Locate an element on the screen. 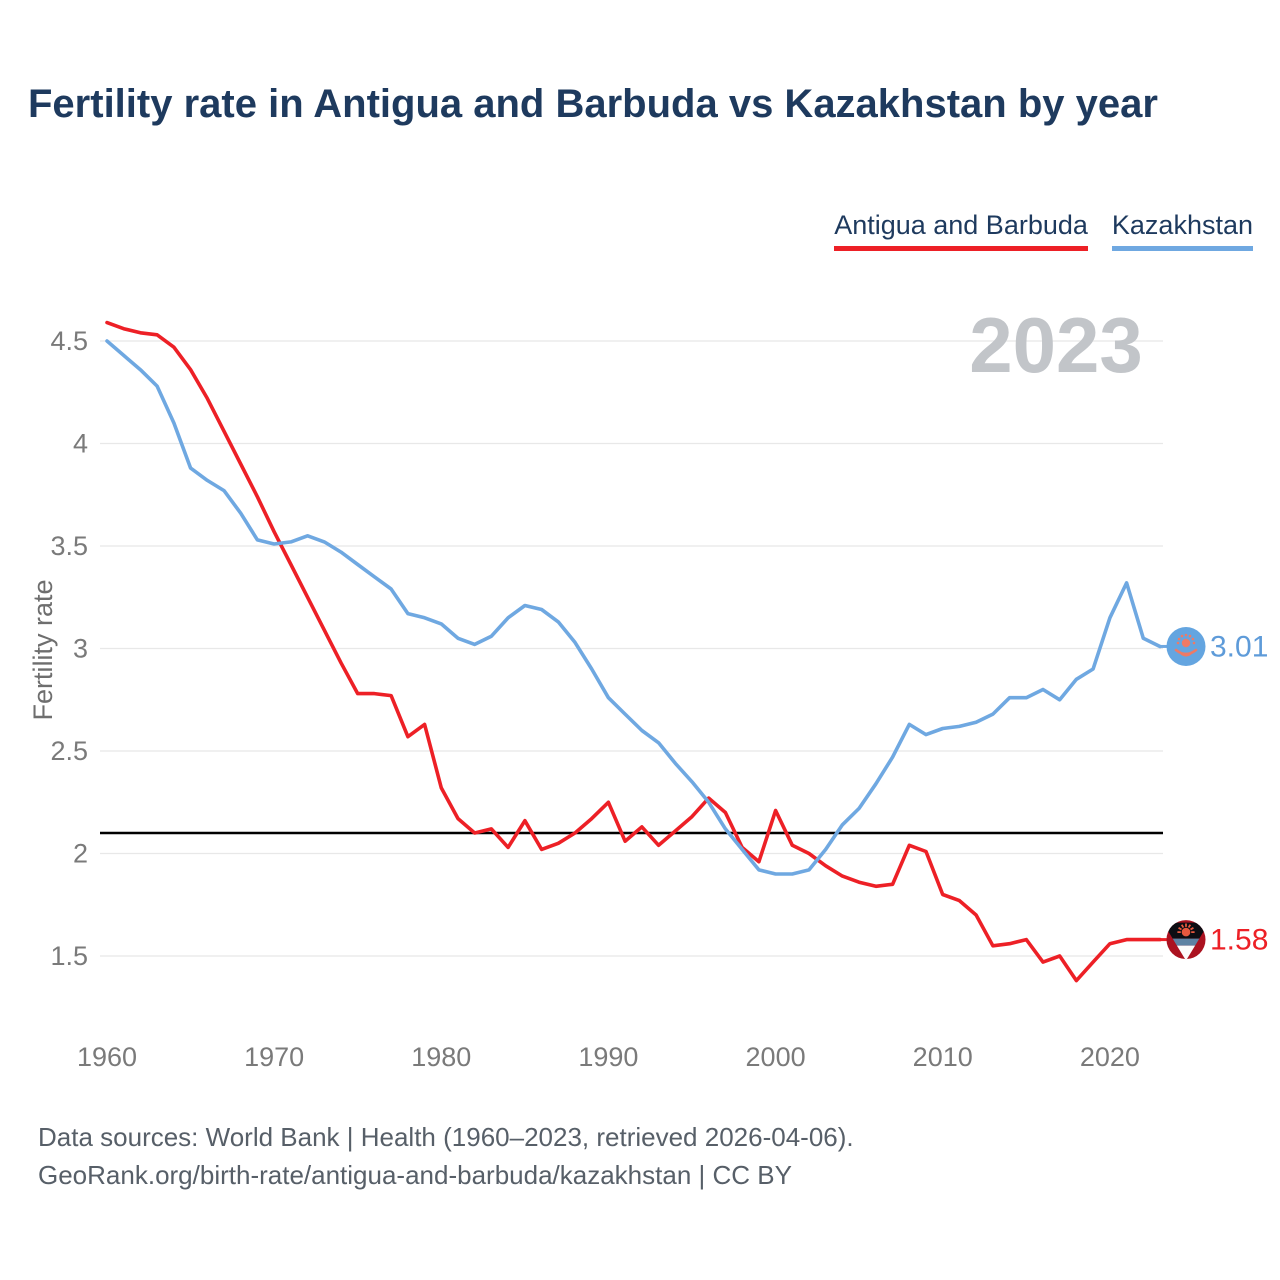  y-axis-tick-label: 2.5 is located at coordinates (69, 751).